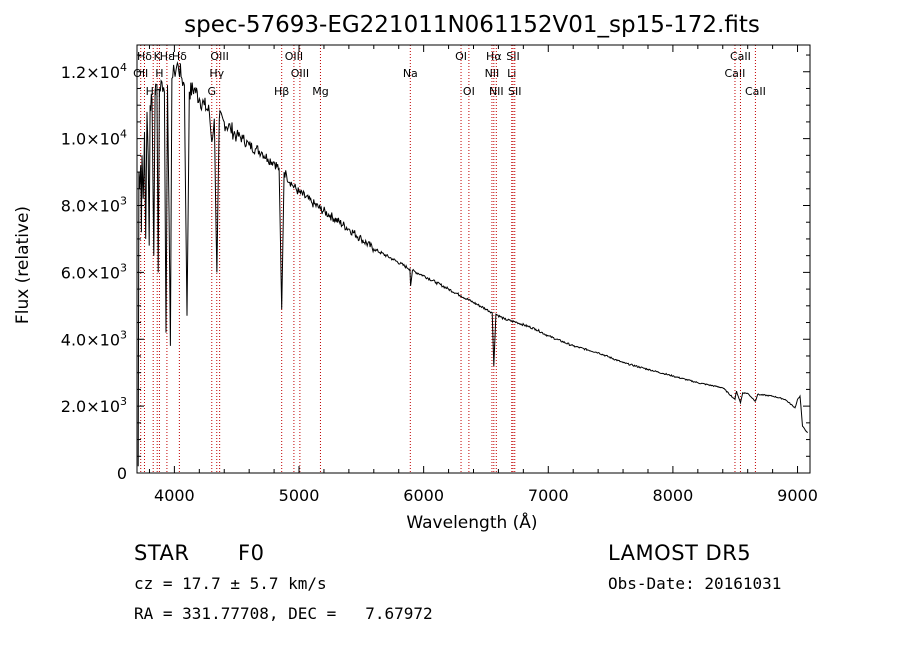  I want to click on line-marker-label: K, so click(158, 56).